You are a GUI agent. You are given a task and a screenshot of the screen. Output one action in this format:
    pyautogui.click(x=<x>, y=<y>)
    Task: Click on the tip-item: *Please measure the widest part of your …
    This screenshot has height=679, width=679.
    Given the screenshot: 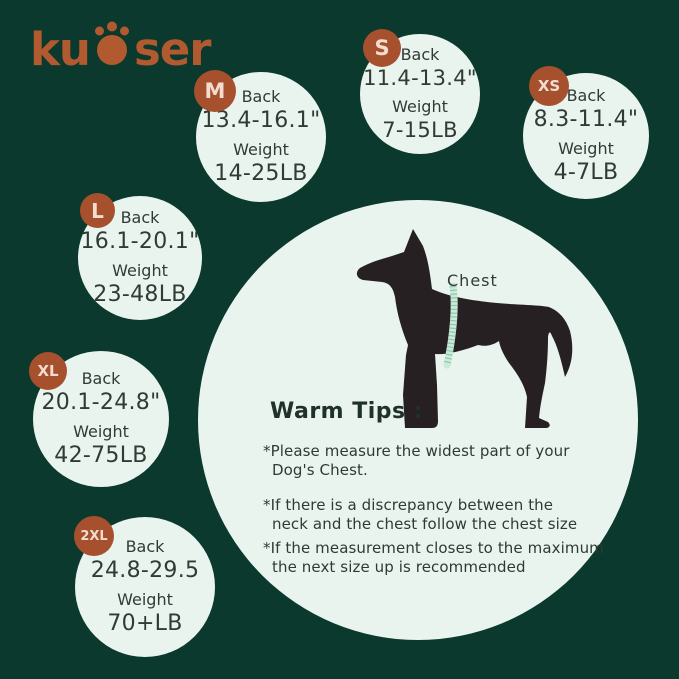 What is the action you would take?
    pyautogui.click(x=416, y=461)
    